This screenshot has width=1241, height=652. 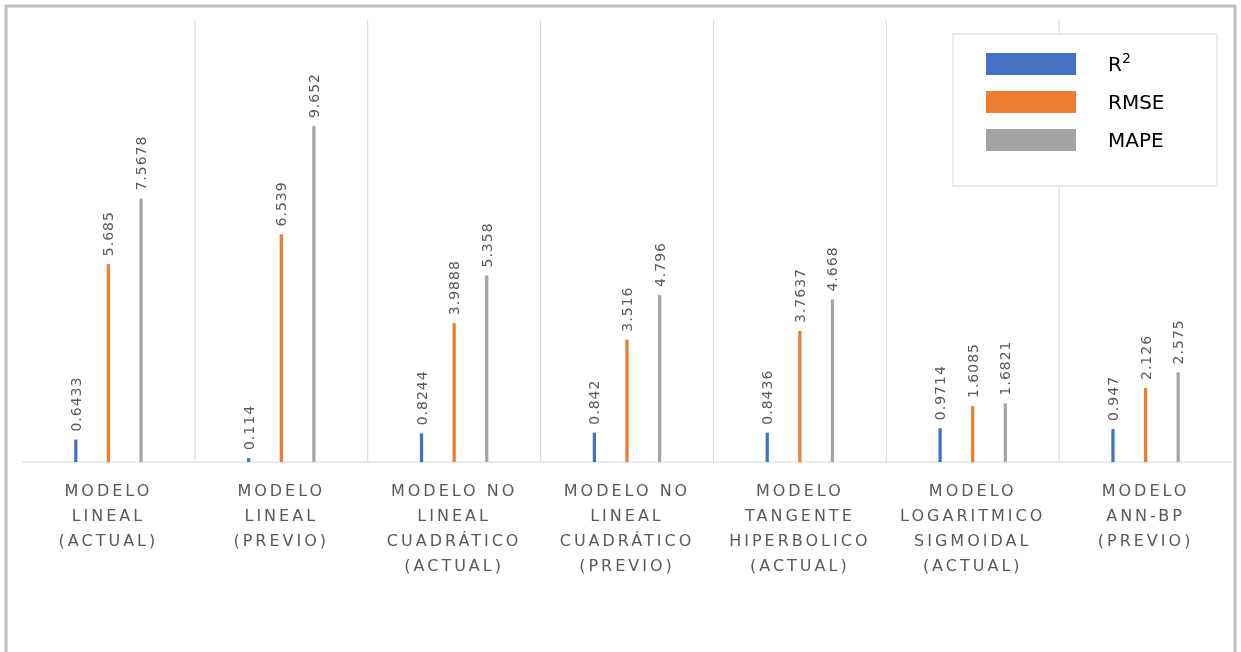 I want to click on x-tick-label: MODELO LOGARITMICO SIGMOIDAL (ACTUAL), so click(x=973, y=528).